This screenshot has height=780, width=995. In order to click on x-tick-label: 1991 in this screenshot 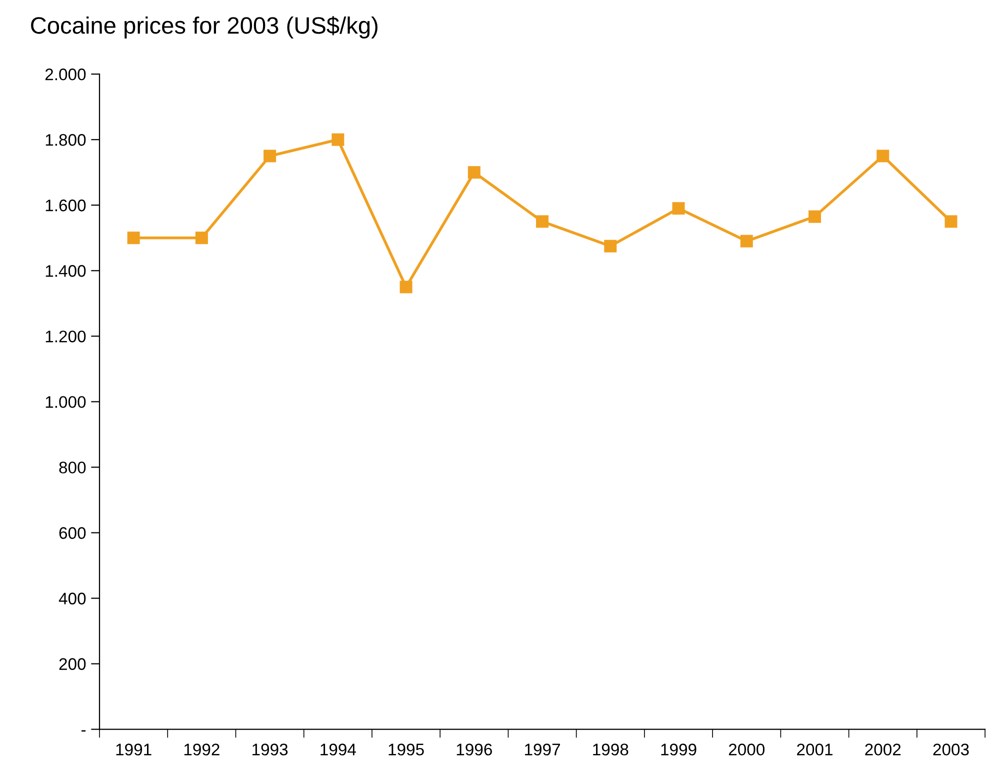, I will do `click(134, 750)`.